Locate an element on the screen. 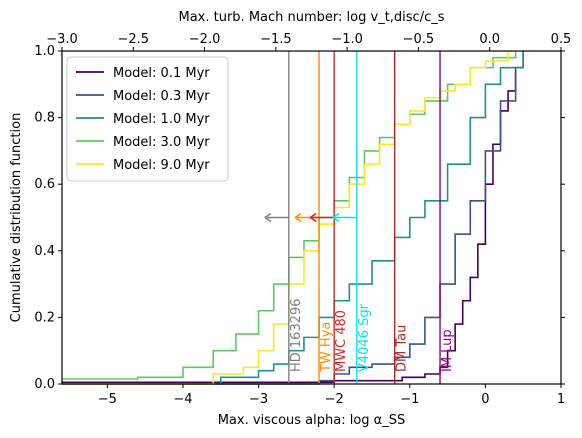 The height and width of the screenshot is (438, 582). marker-label-3: V4046 Sgr is located at coordinates (364, 337).